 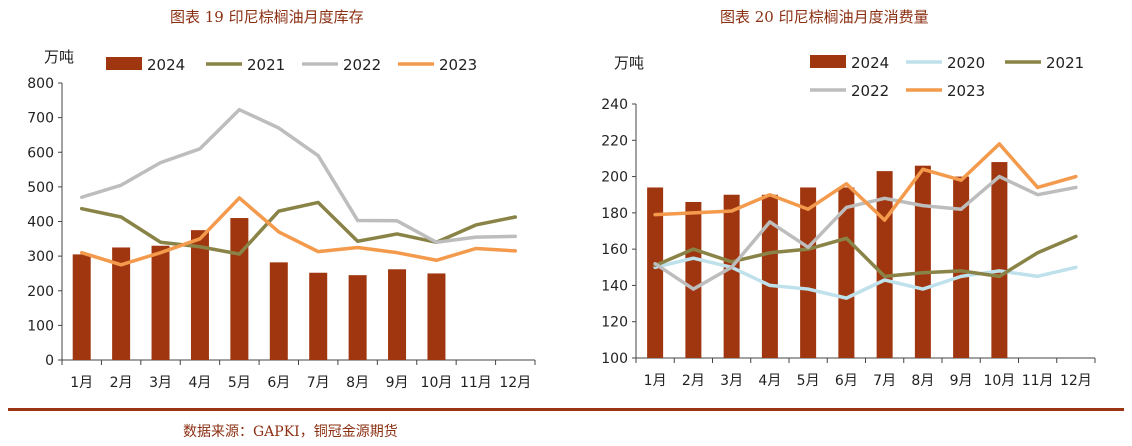 What do you see at coordinates (357, 383) in the screenshot?
I see `left-x-tick-label: 8月` at bounding box center [357, 383].